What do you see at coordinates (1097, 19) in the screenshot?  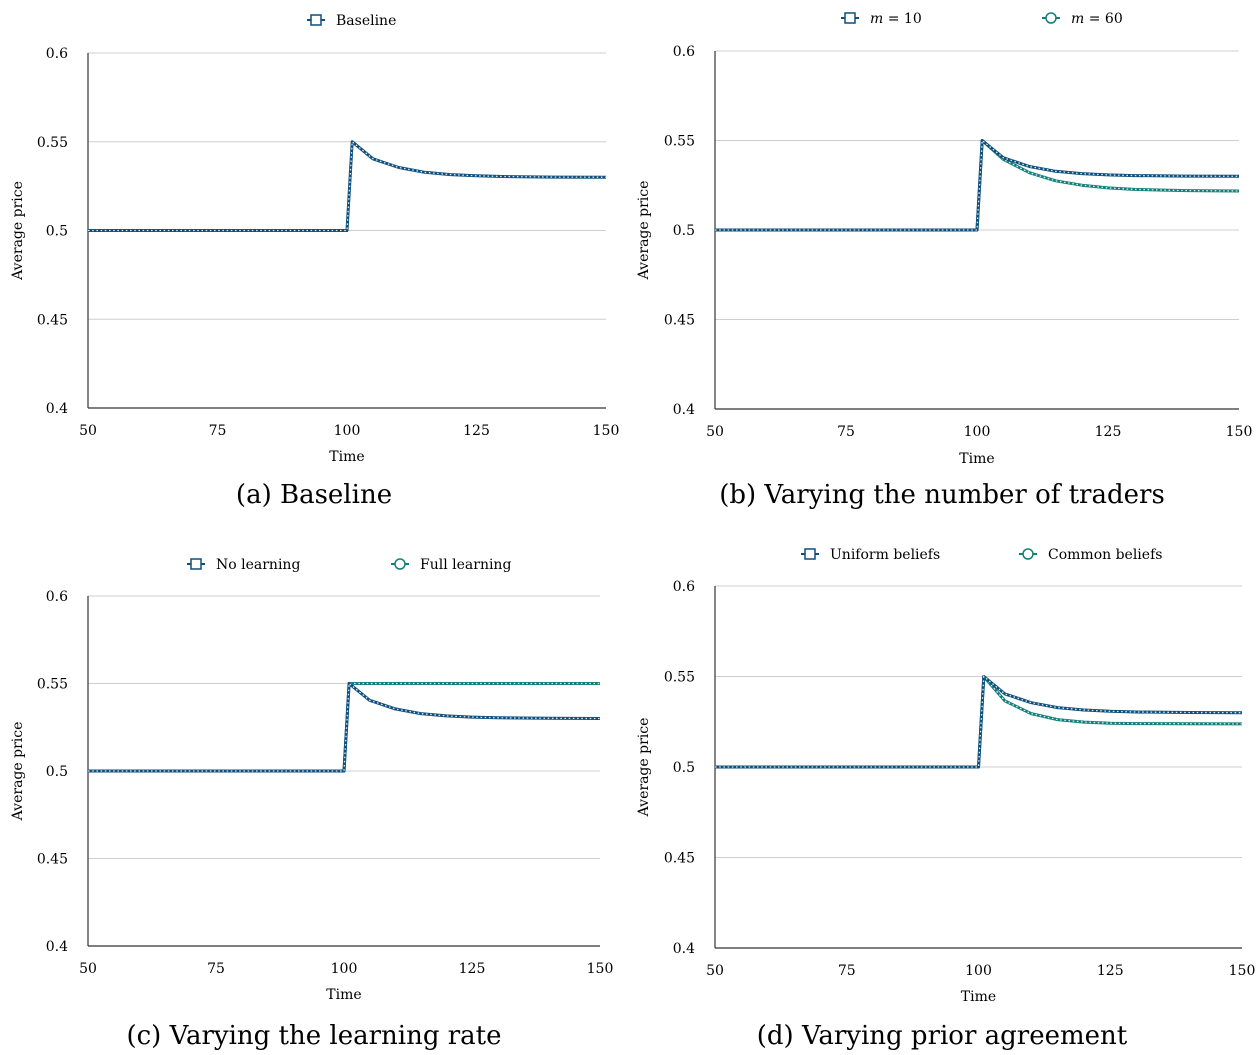 I see `legend-label: m = 60` at bounding box center [1097, 19].